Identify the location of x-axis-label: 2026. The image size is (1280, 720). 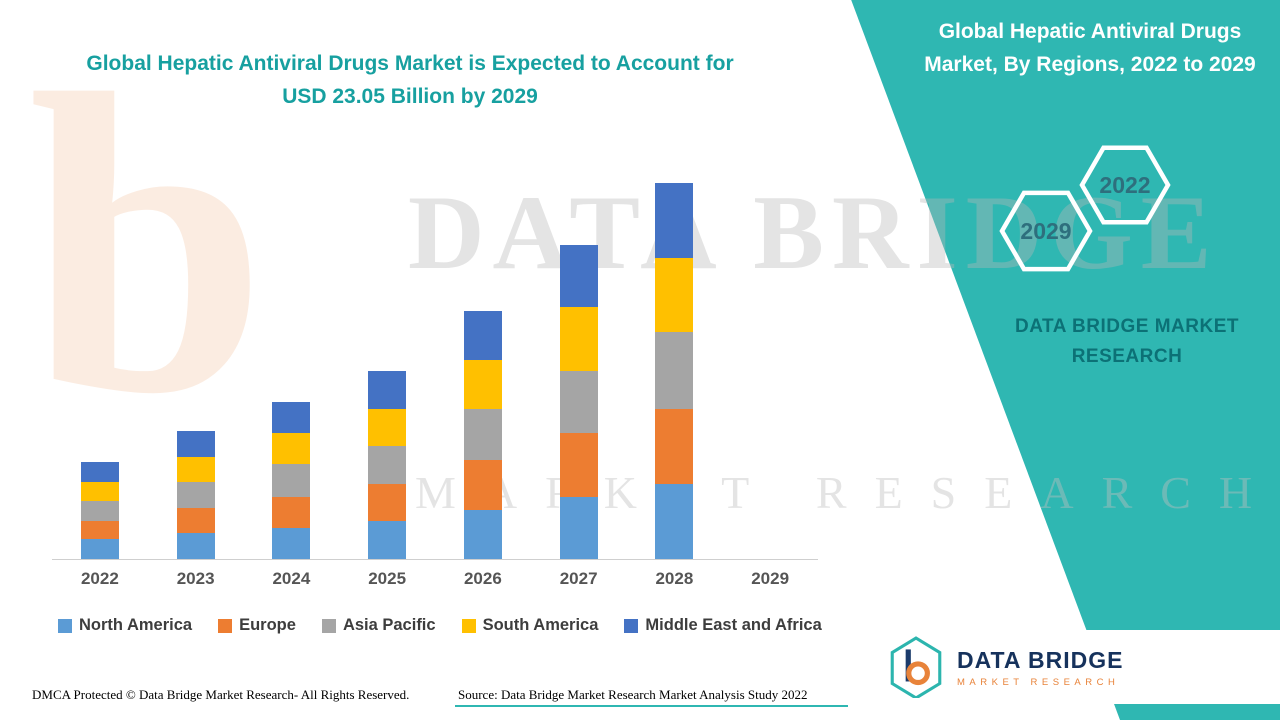
(482, 578).